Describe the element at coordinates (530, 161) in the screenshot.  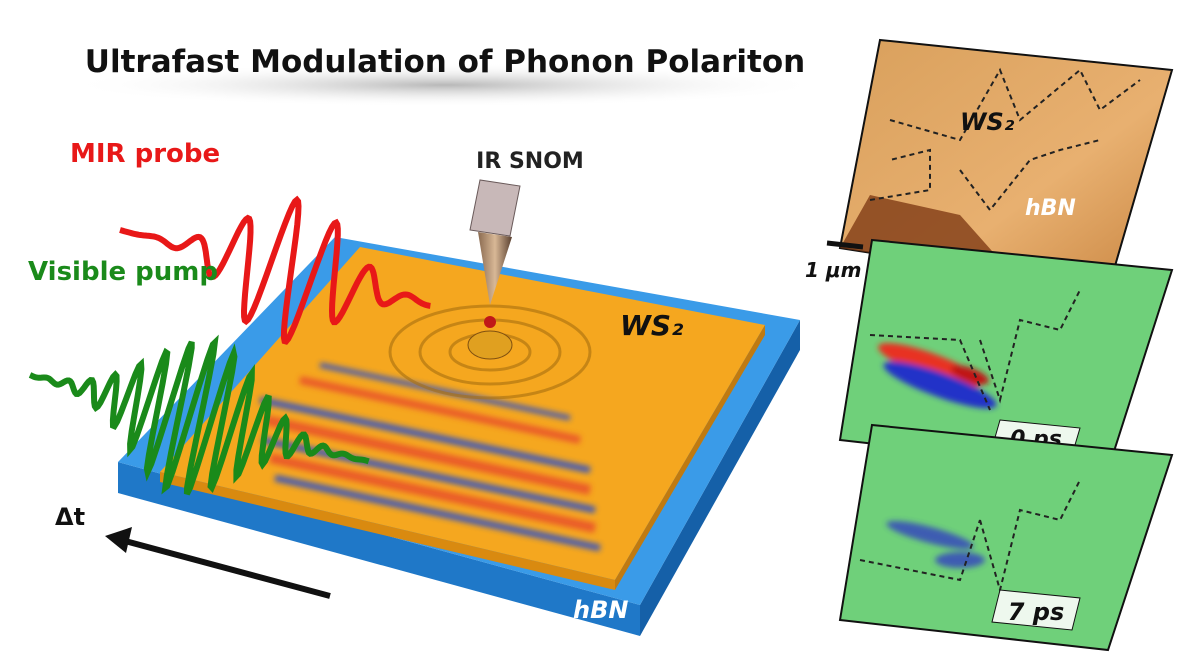
I see `label: IR SNOM` at that location.